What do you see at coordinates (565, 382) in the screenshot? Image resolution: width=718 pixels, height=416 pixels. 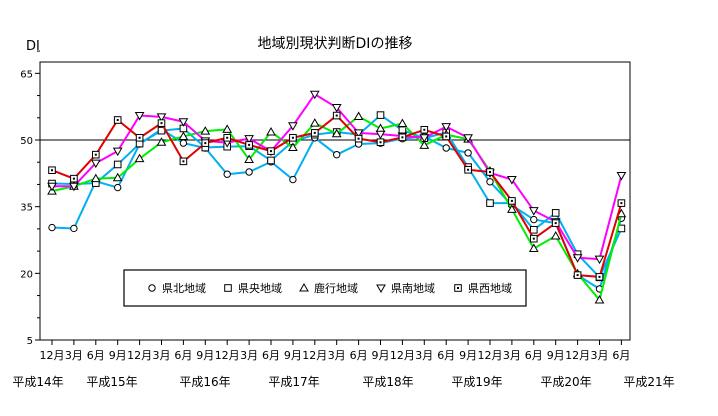 I see `x-year-label: 平成20年` at bounding box center [565, 382].